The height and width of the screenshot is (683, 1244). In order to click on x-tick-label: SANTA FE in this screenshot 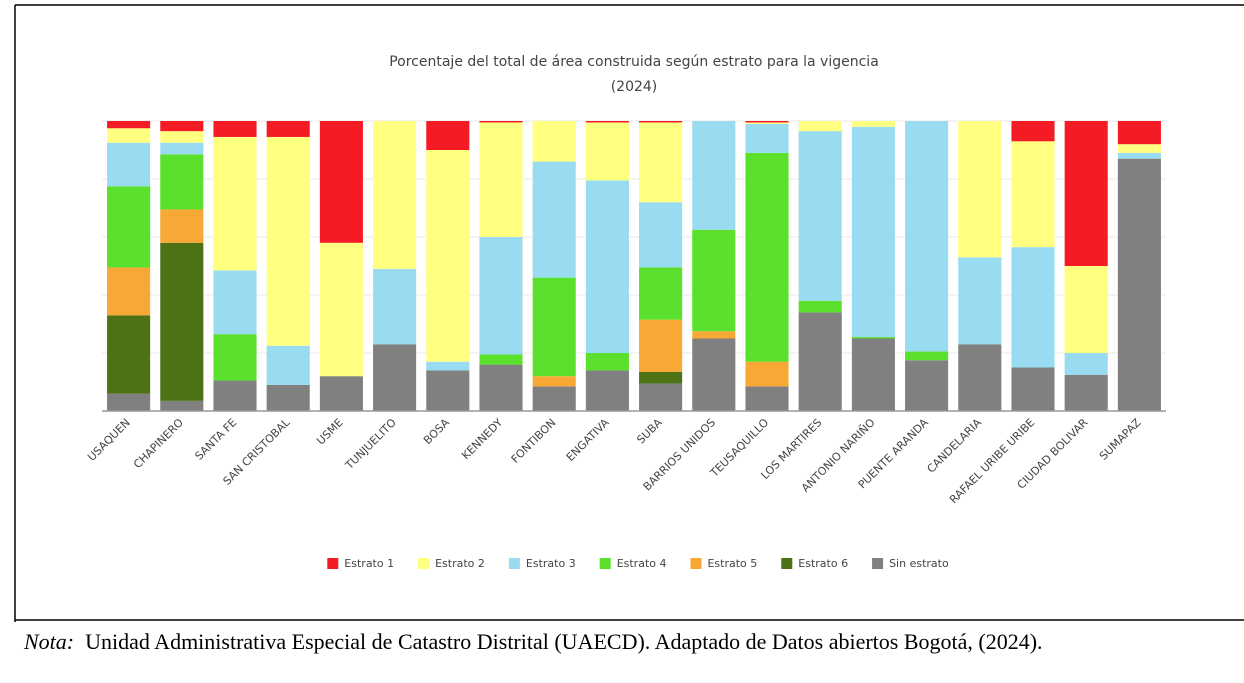, I will do `click(215, 439)`.